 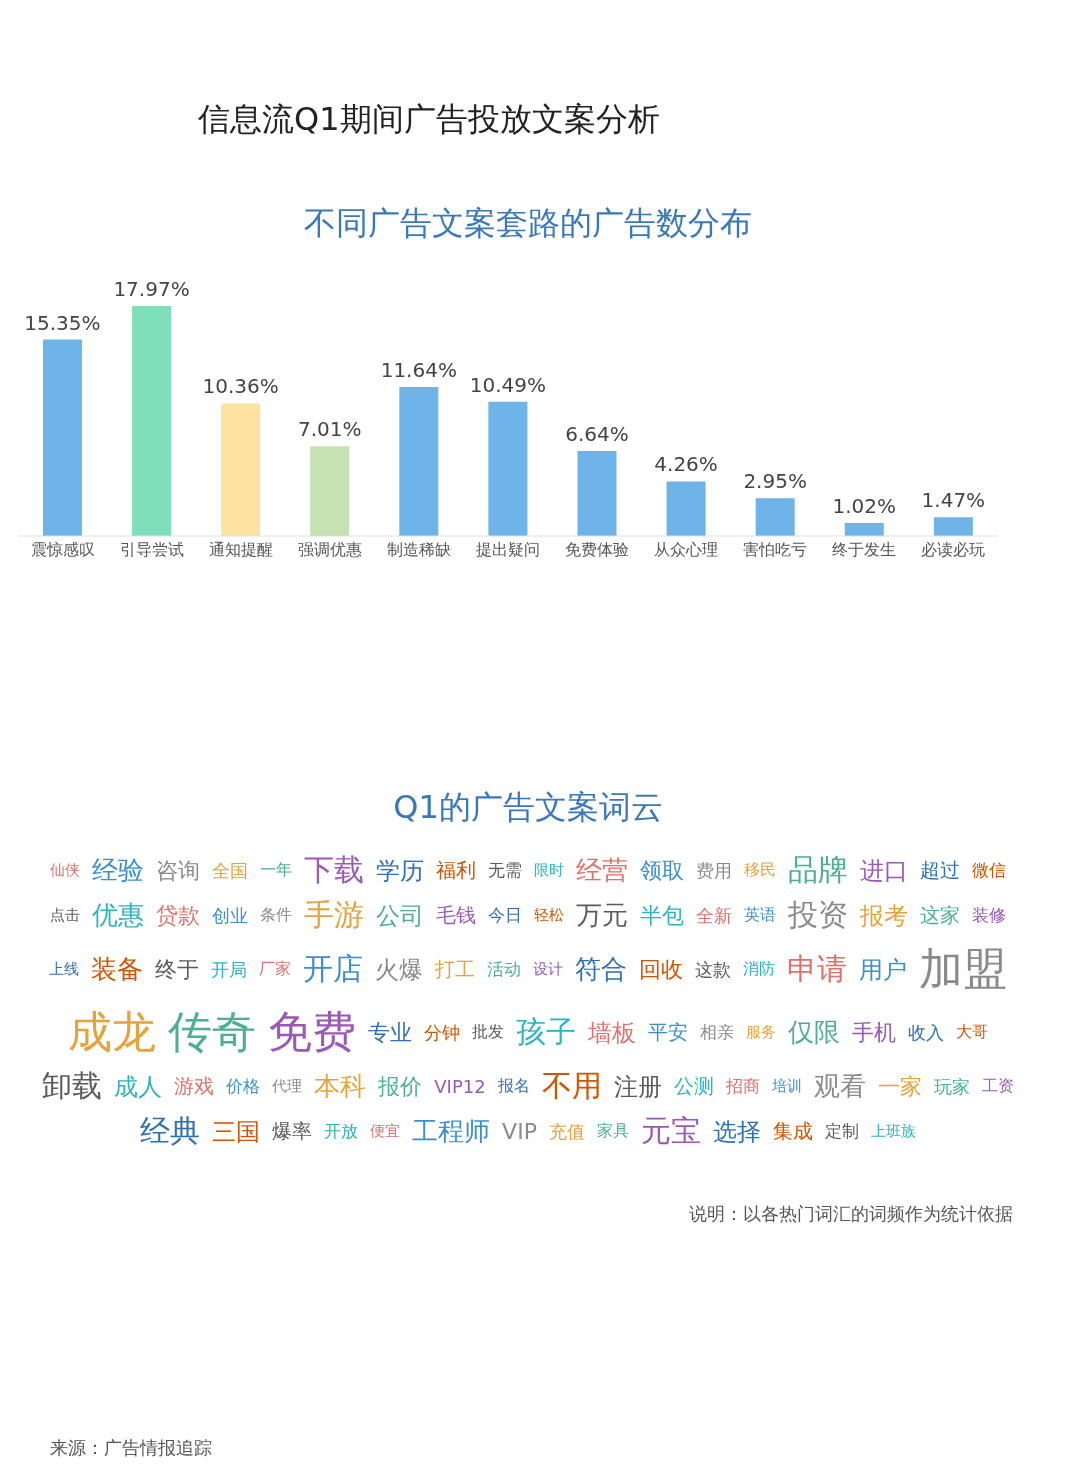 I want to click on text: 领取, so click(x=662, y=870).